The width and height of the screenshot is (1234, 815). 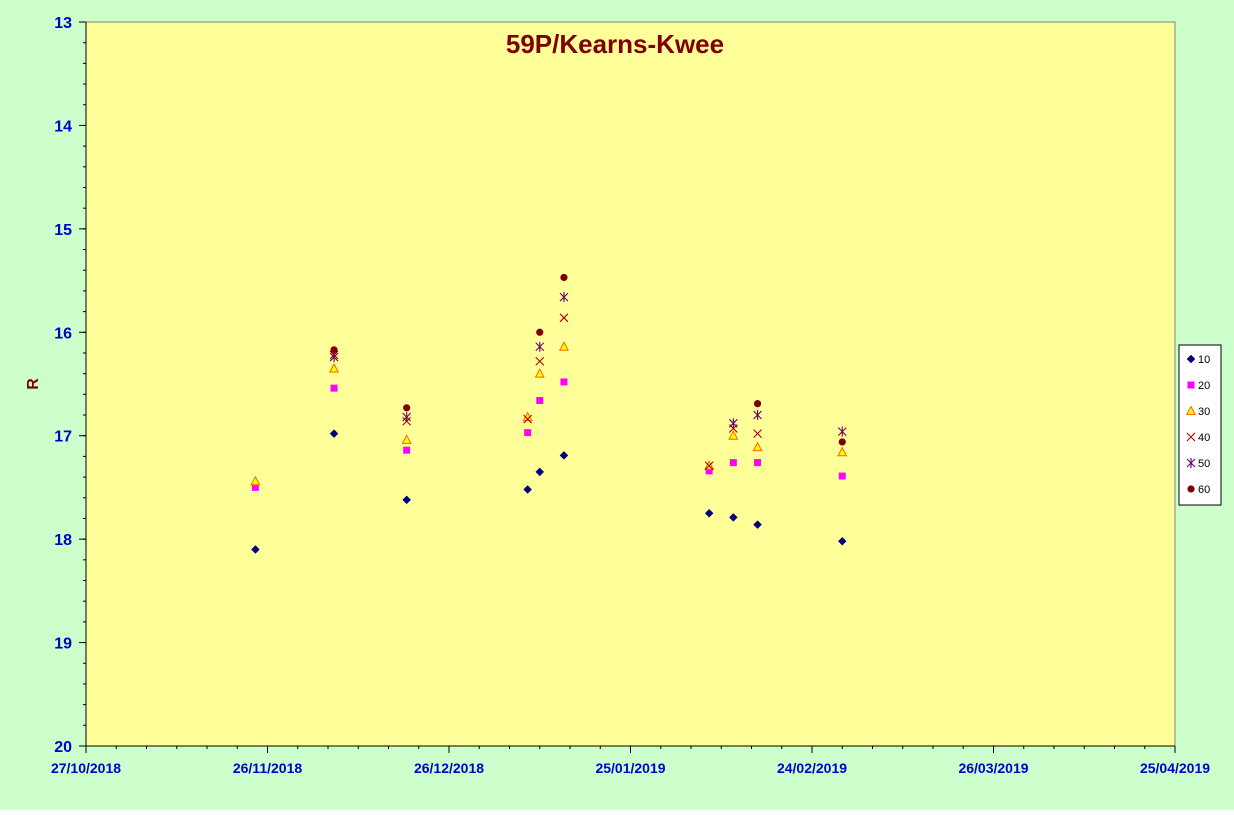 What do you see at coordinates (1204, 464) in the screenshot?
I see `legend-label: 50` at bounding box center [1204, 464].